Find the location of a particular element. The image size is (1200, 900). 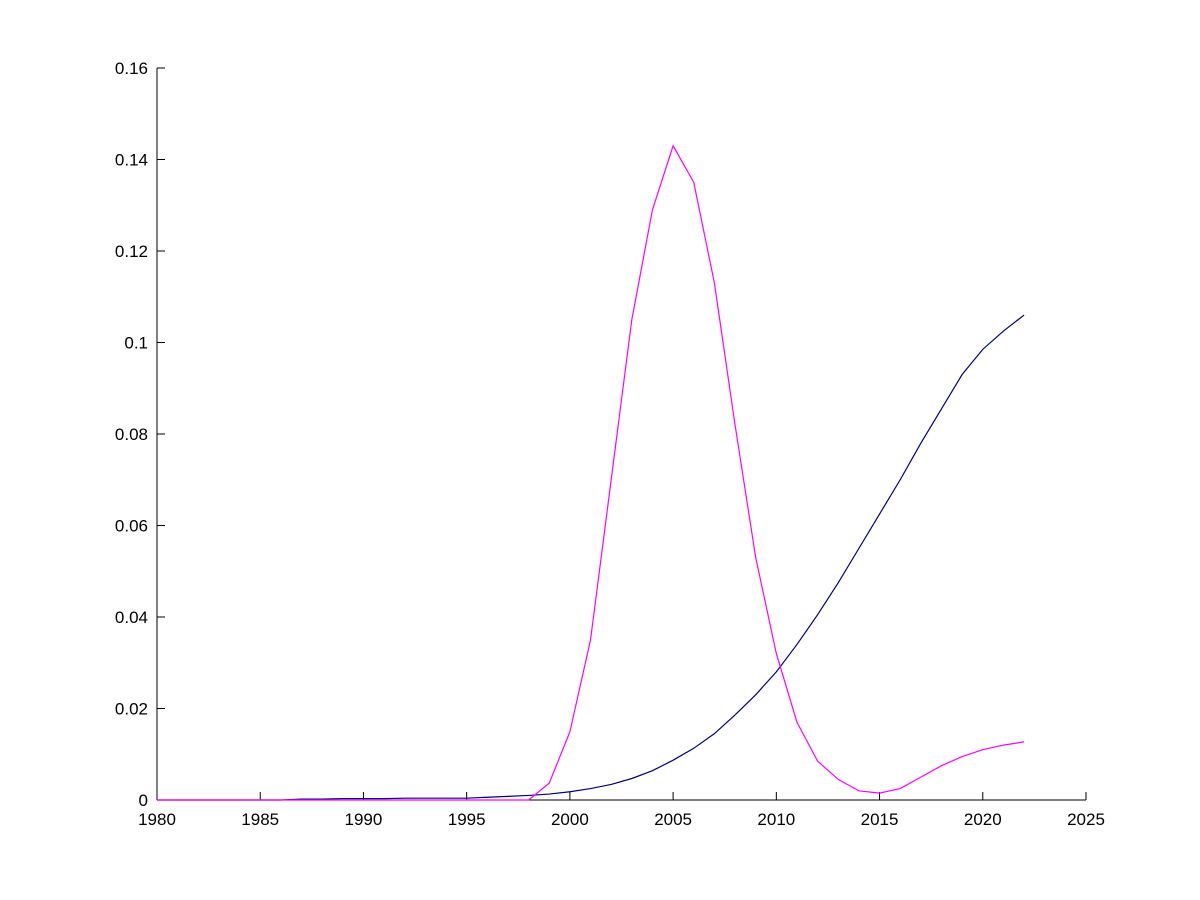

x-tick-label: 2000 is located at coordinates (570, 819).